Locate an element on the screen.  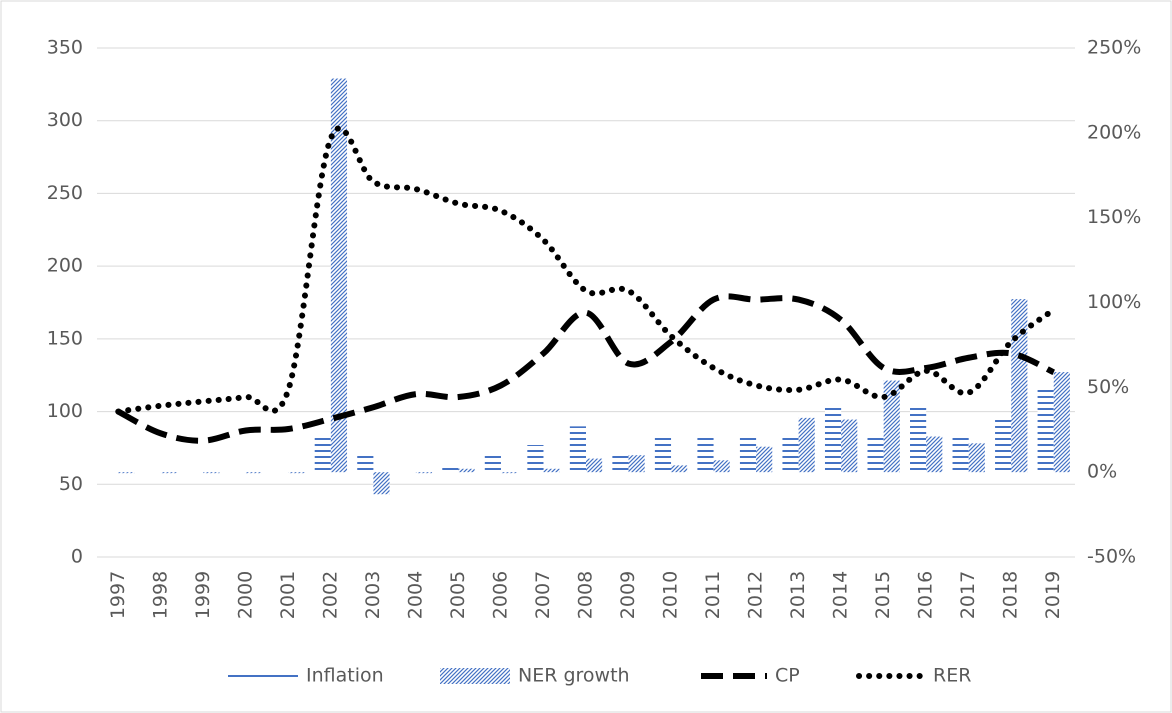
y2-tick-label: 100% is located at coordinates (1114, 302).